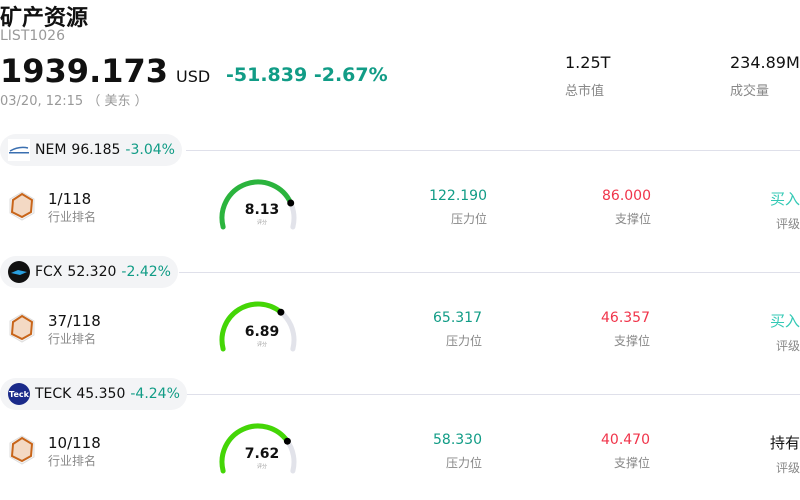 The height and width of the screenshot is (500, 800). I want to click on pressure-value: 122.190, so click(458, 196).